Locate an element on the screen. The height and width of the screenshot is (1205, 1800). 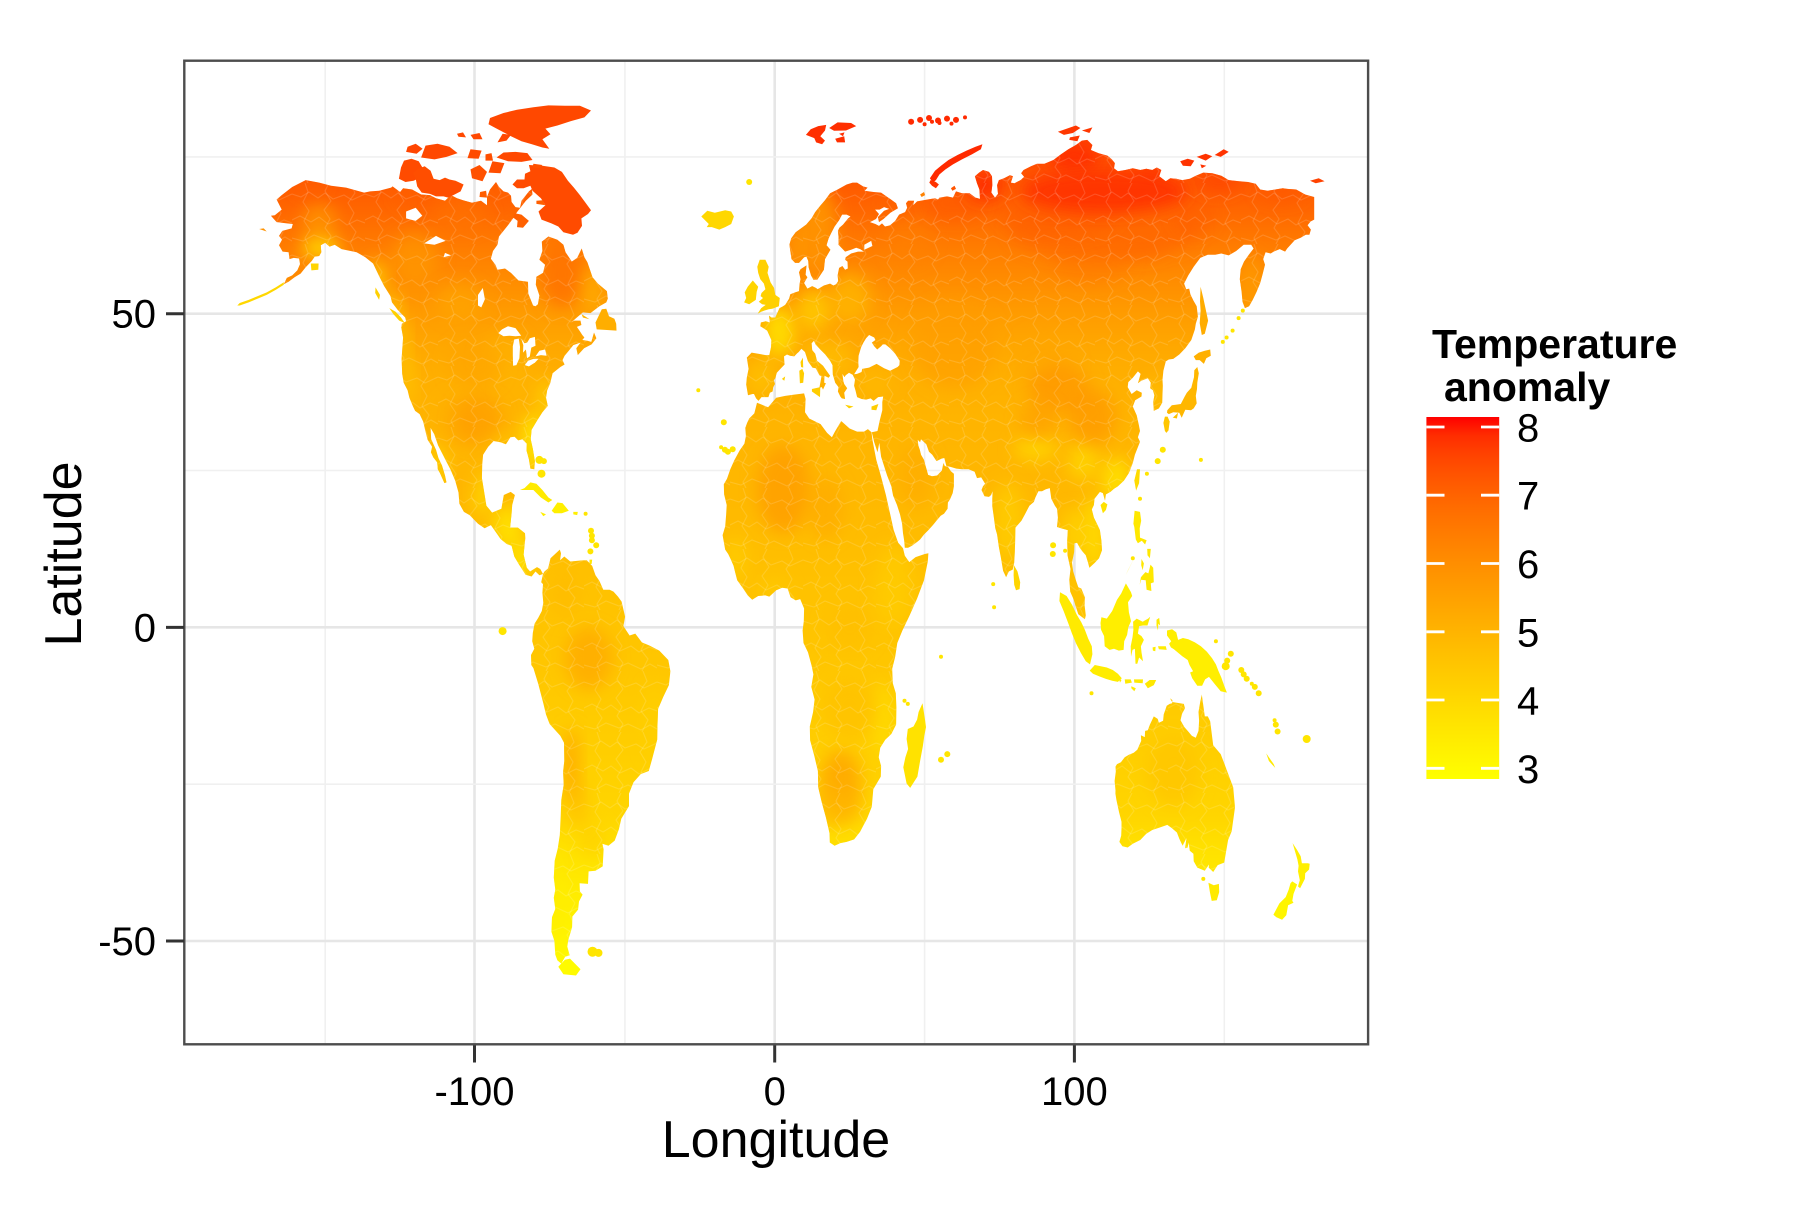
svg-text: 5 is located at coordinates (1528, 633).